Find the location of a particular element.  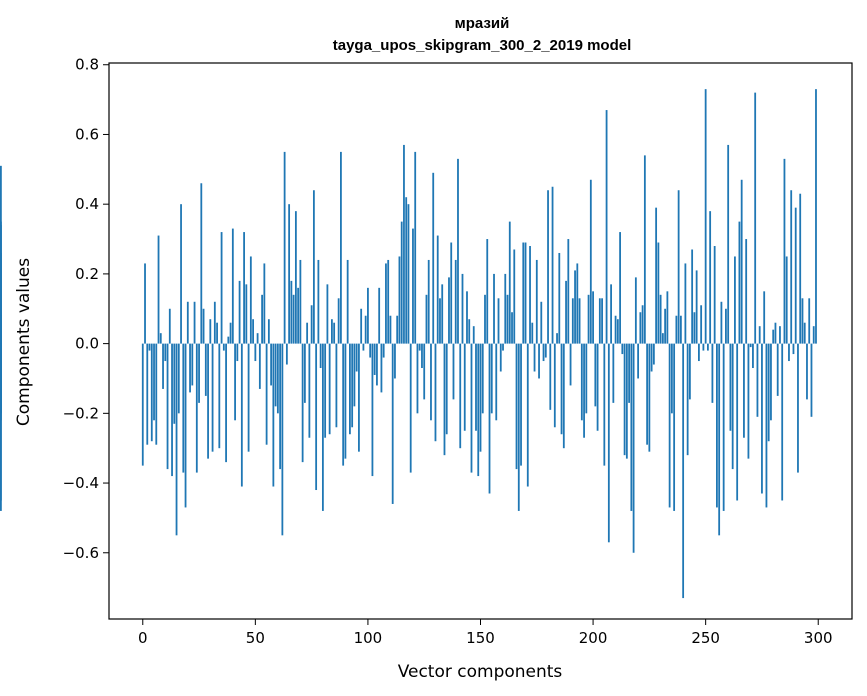

y-axis: −0.6 −0.4 −0.2 0.0 0.2 0.4 0.6 0.8 is located at coordinates (86, 309).